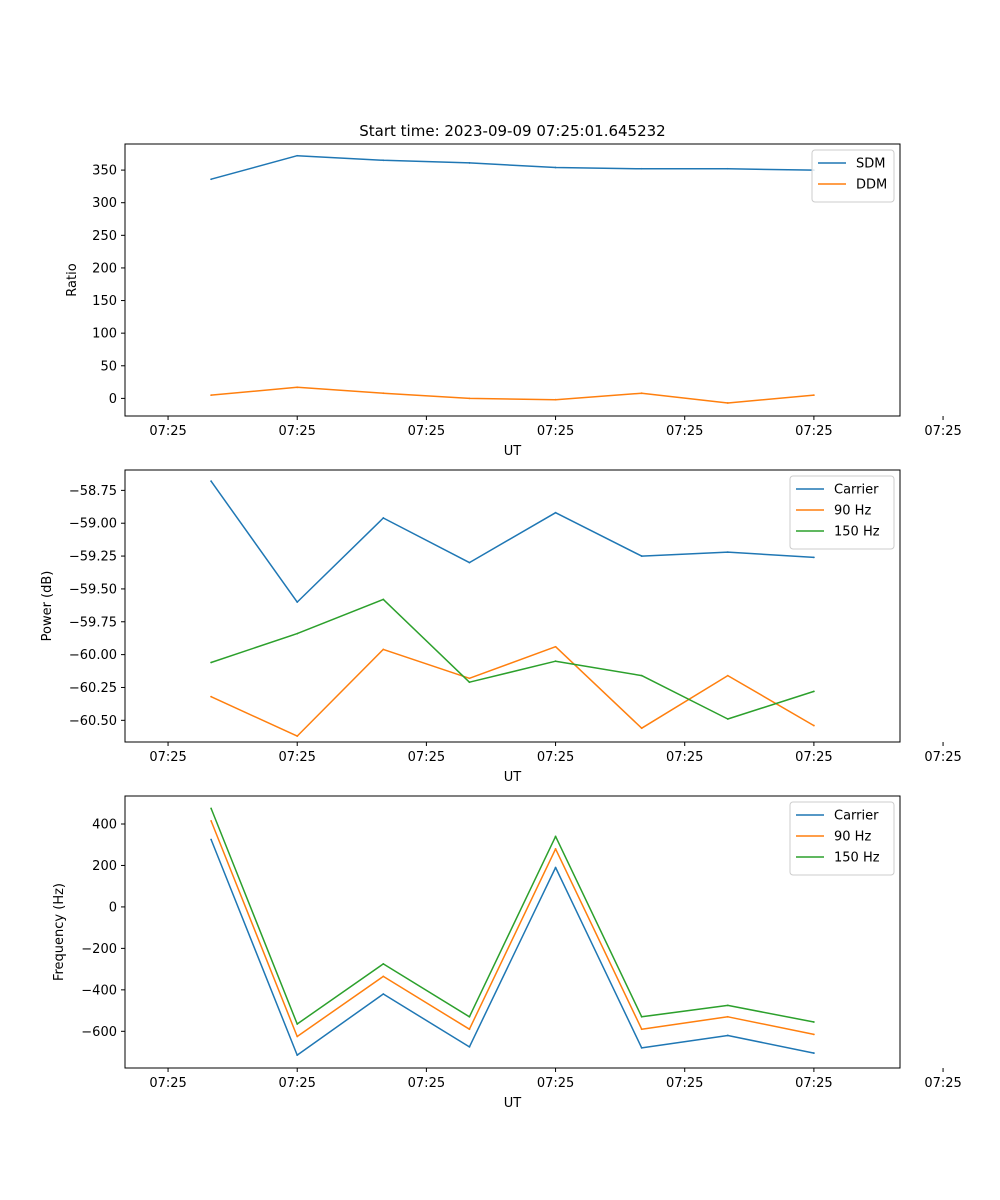  Describe the element at coordinates (93, 557) in the screenshot. I see `y-tick-label: −59.25` at that location.